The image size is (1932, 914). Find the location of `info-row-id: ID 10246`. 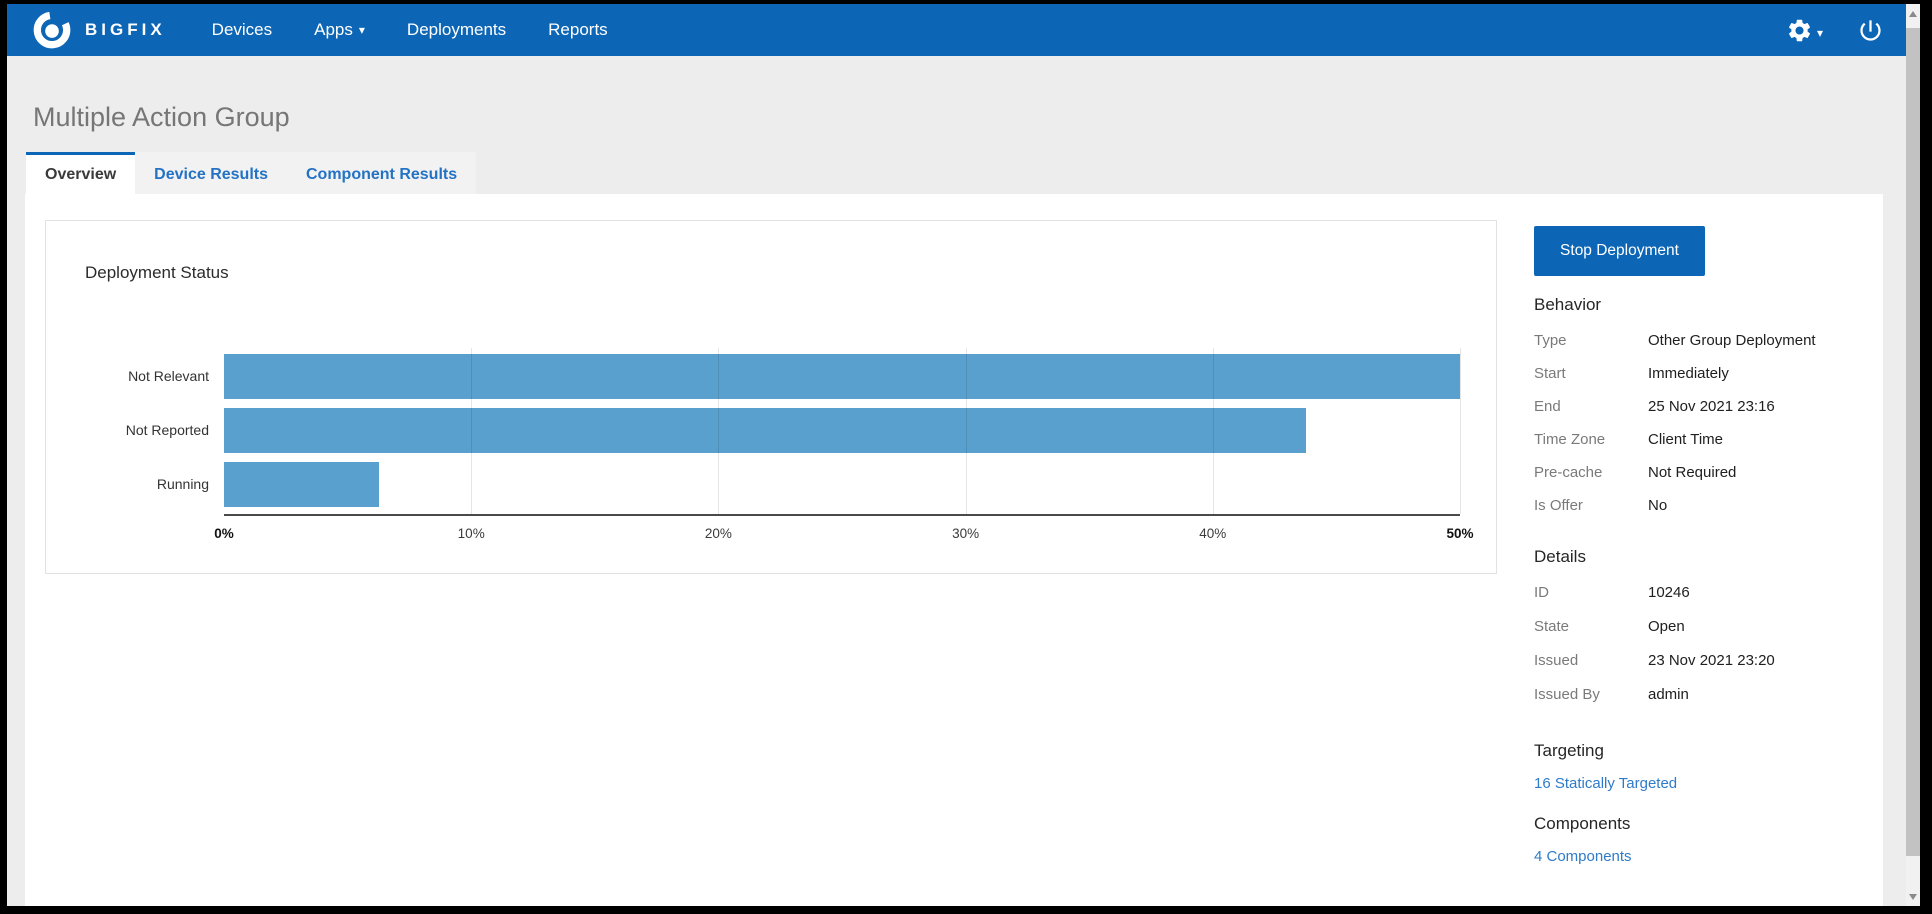

info-row-id: ID 10246 is located at coordinates (1708, 593).